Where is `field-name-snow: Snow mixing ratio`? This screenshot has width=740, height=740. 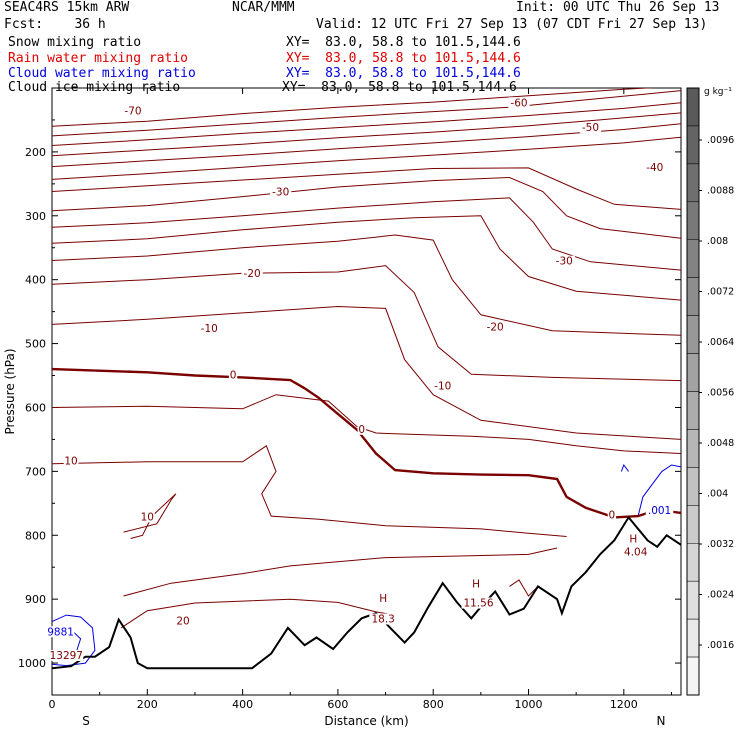 field-name-snow: Snow mixing ratio is located at coordinates (75, 42).